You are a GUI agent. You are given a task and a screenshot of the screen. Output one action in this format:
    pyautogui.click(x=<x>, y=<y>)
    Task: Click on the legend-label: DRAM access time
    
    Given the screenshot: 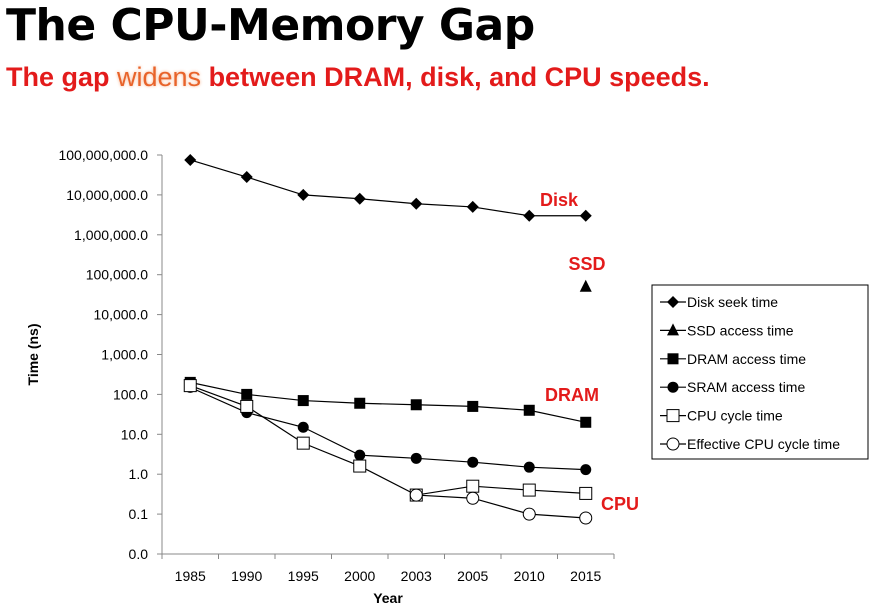 What is the action you would take?
    pyautogui.click(x=746, y=359)
    